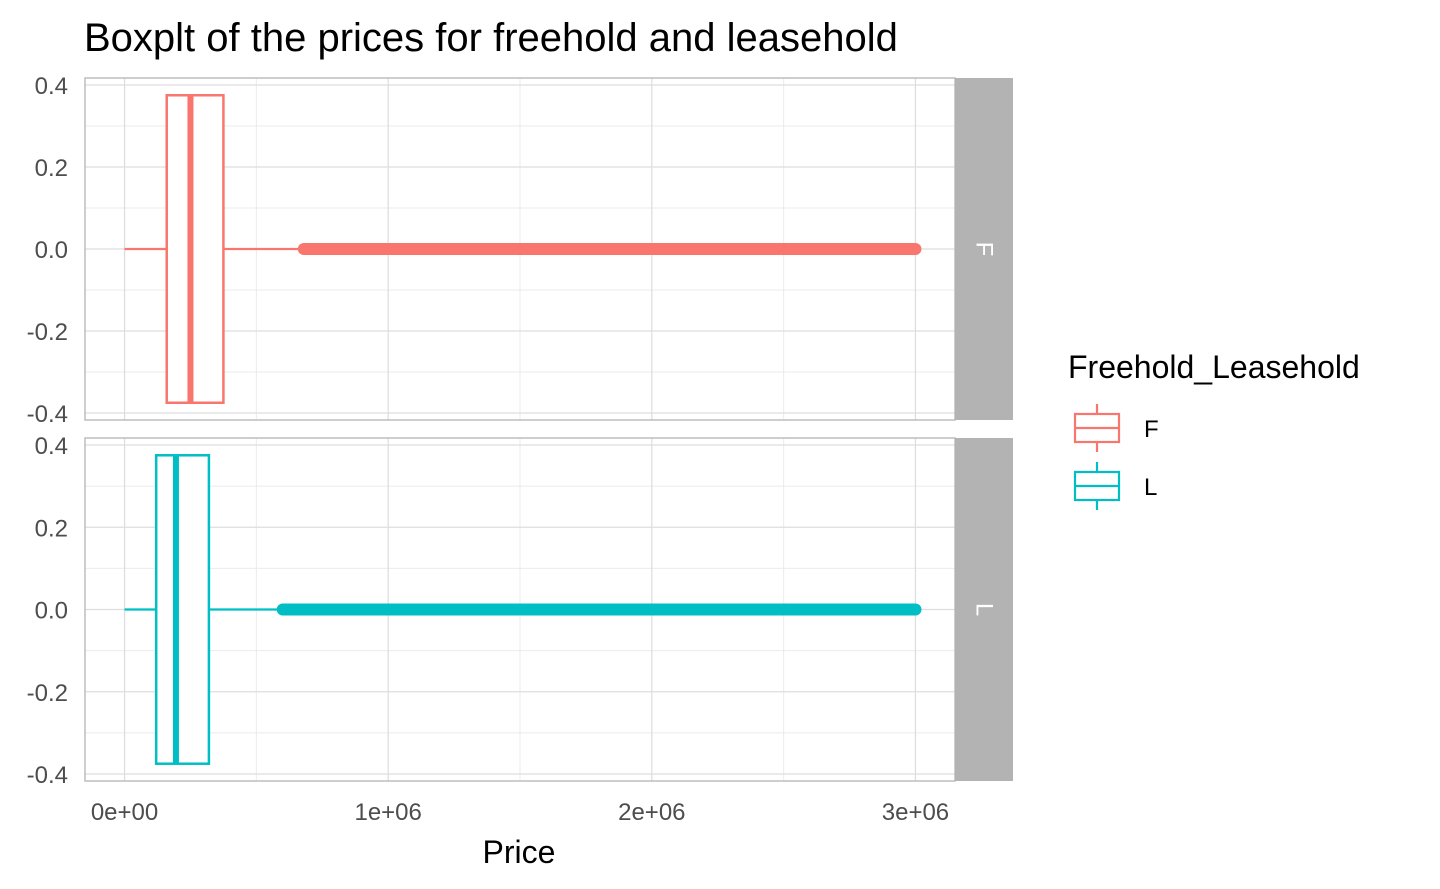 This screenshot has height=889, width=1440. Describe the element at coordinates (520, 812) in the screenshot. I see `x-axis: 0e+00 1e+06 2e+06 3e+06` at that location.